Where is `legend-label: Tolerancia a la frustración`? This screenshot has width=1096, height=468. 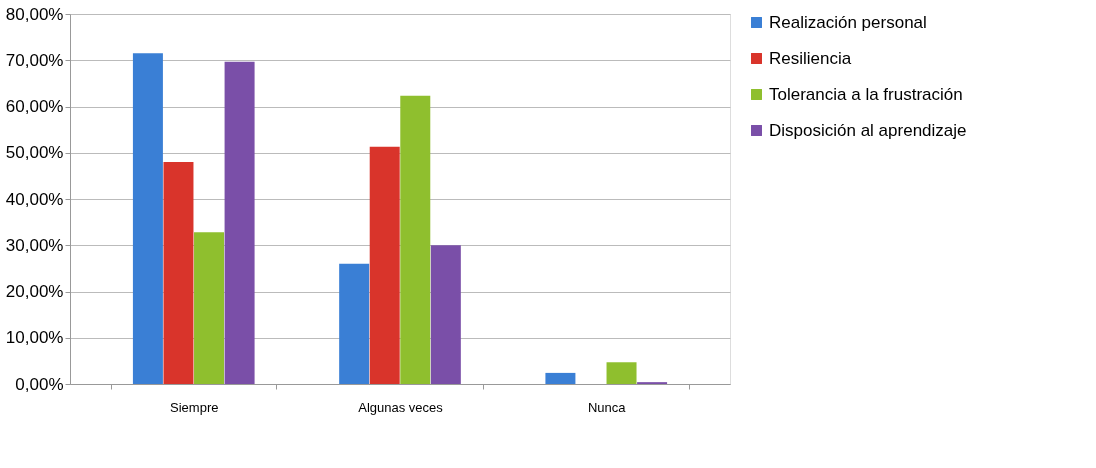 legend-label: Tolerancia a la frustración is located at coordinates (866, 94).